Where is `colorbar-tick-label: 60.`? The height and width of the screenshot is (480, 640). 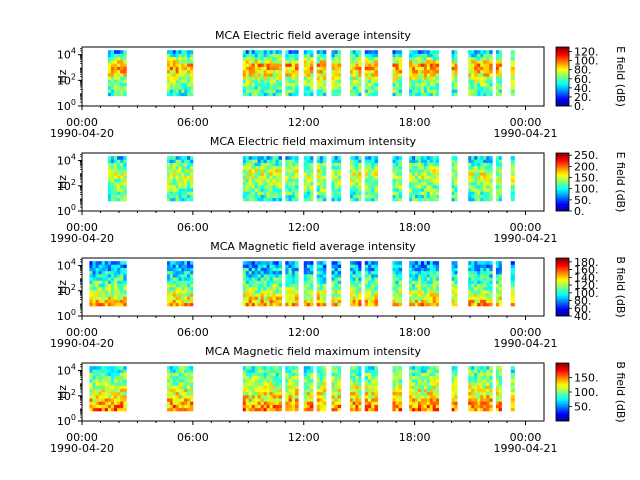 colorbar-tick-label: 60. is located at coordinates (583, 79).